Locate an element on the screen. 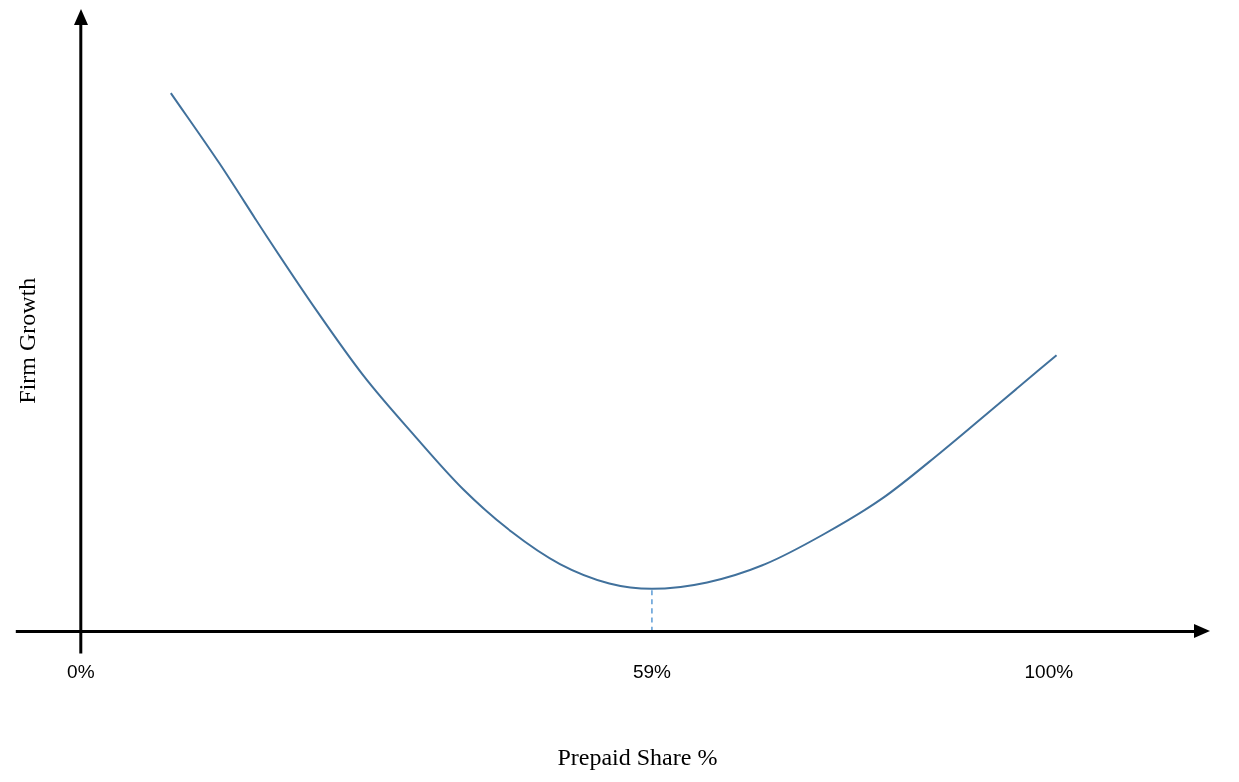 The image size is (1239, 782). x-tick-label: 59% is located at coordinates (652, 672).